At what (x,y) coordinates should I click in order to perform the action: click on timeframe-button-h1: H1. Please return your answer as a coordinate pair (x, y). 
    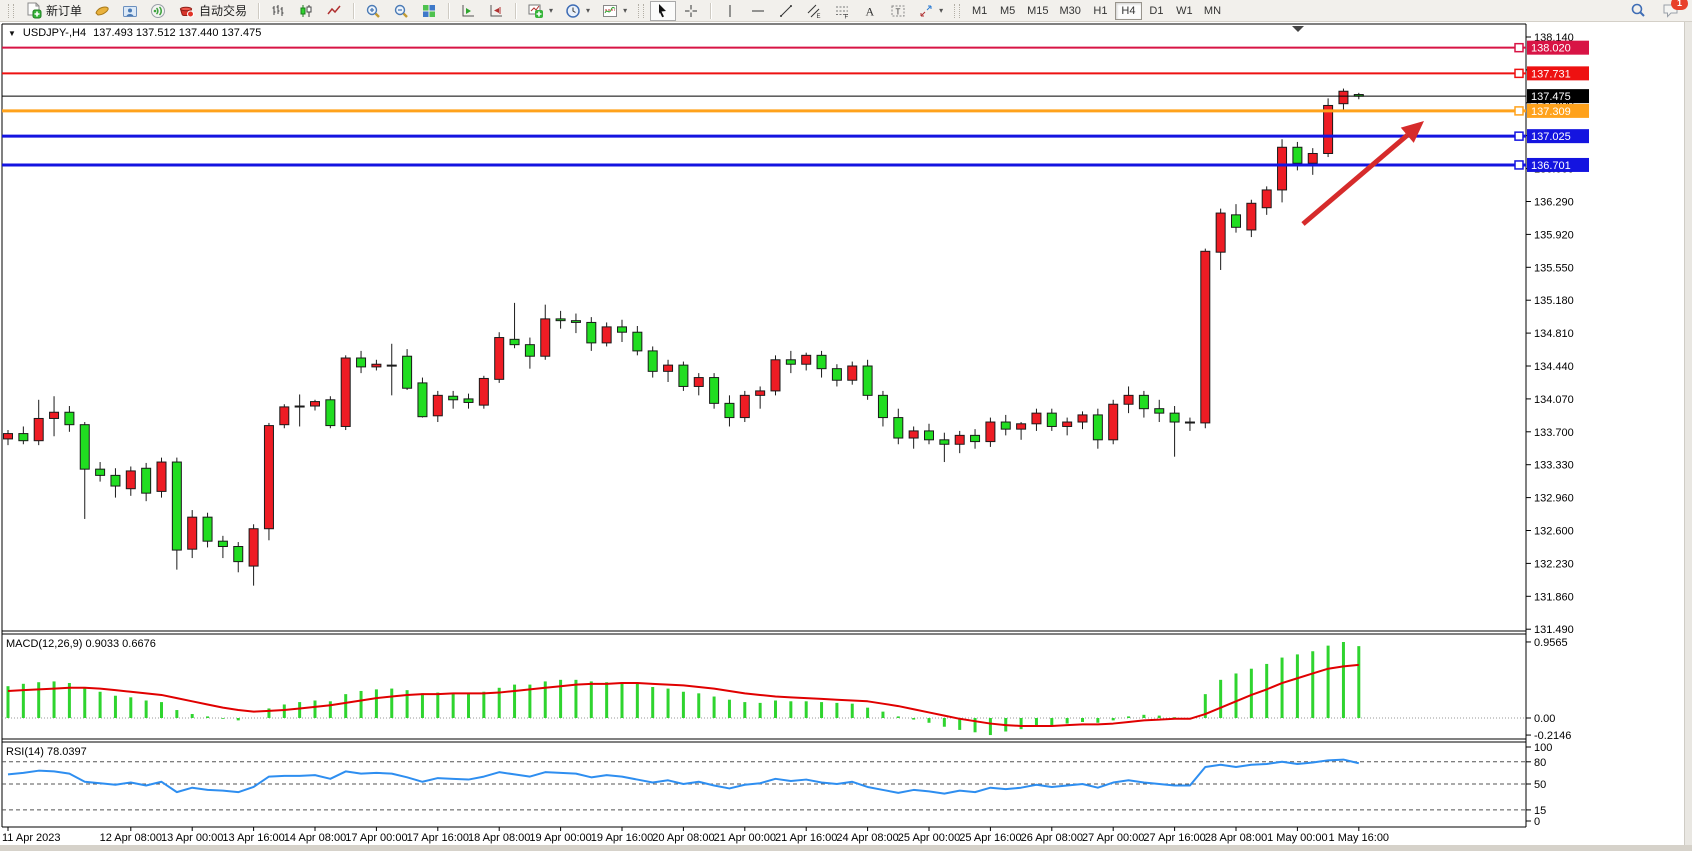
    Looking at the image, I should click on (1100, 11).